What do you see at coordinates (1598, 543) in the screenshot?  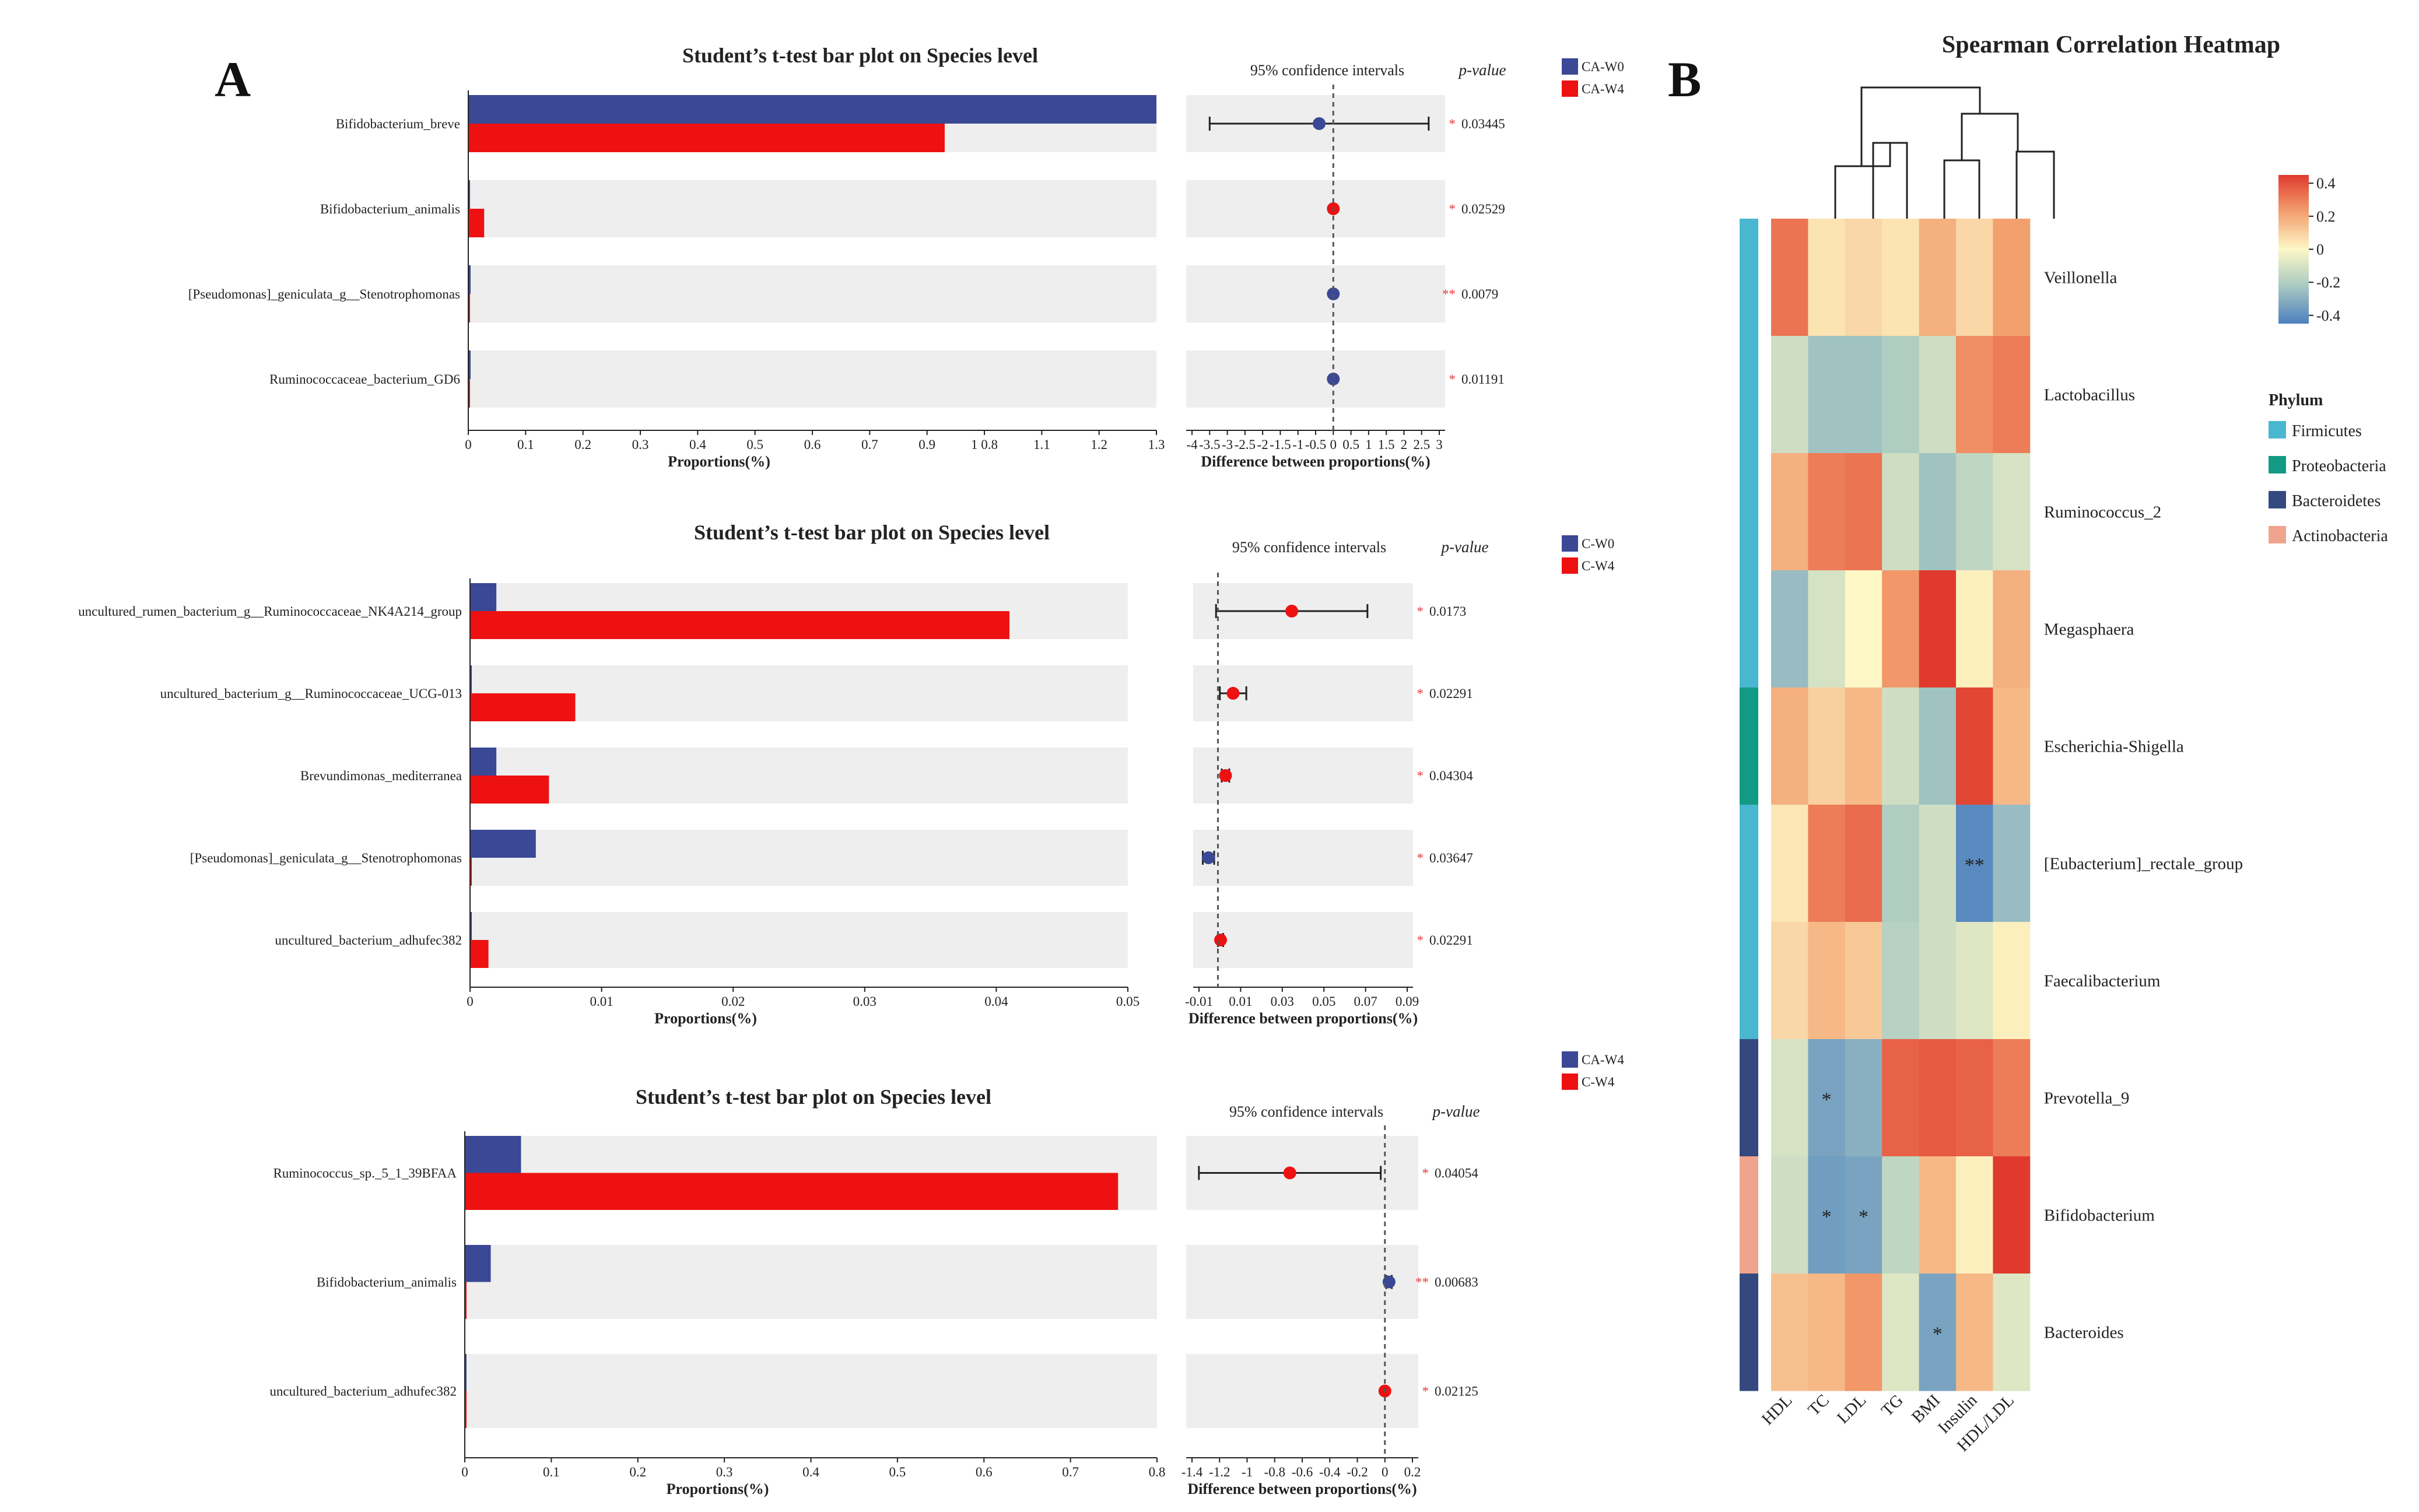 I see `legend-label-c-w0: C-W0` at bounding box center [1598, 543].